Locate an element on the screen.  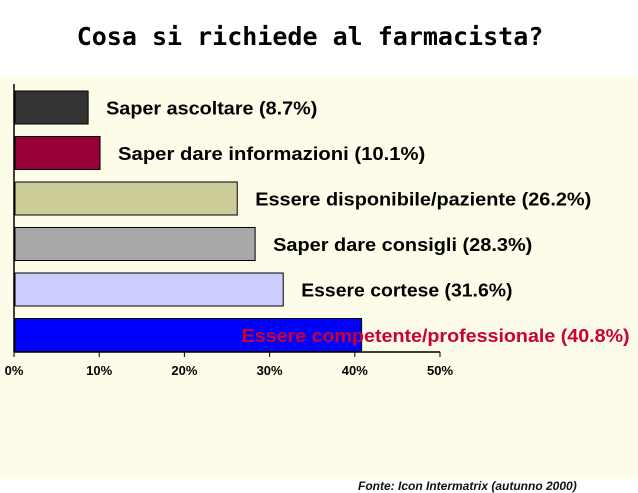
bar-label-3: Essere disponibile/paziente (26.2%) is located at coordinates (423, 200).